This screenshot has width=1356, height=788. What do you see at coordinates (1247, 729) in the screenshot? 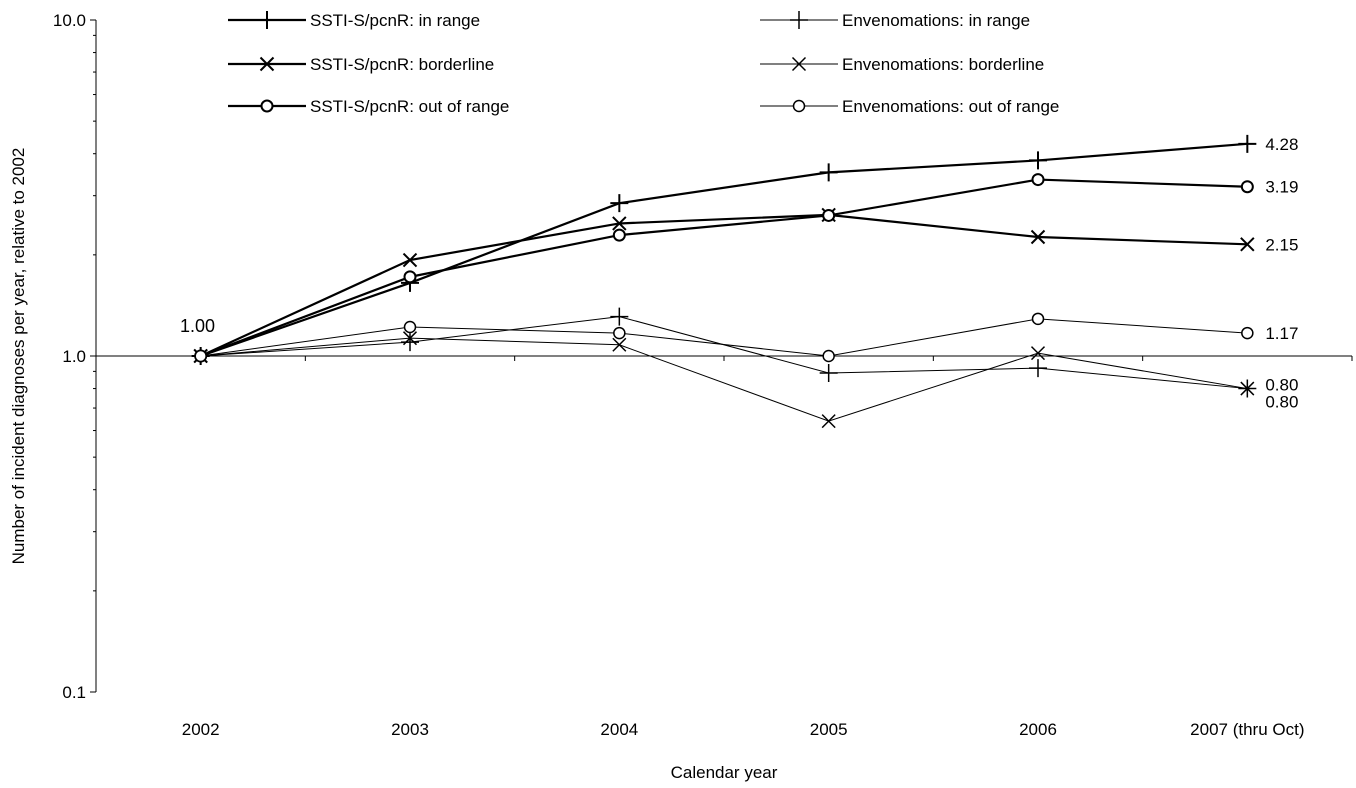
I see `x-tick-label: 2007 (thru Oct)` at bounding box center [1247, 729].